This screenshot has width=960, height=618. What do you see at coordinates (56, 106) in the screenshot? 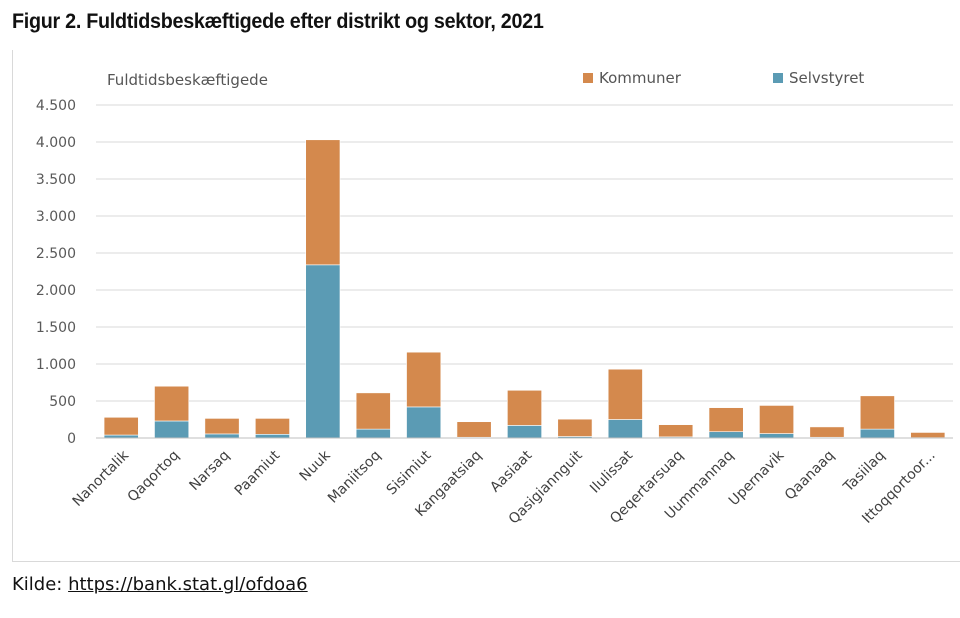
I see `y-tick-label: 4.500` at bounding box center [56, 106].